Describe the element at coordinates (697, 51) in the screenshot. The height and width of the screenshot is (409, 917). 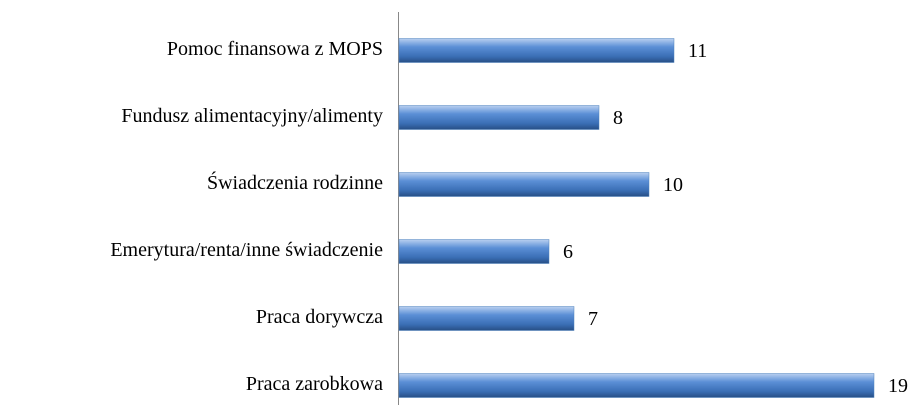
I see `value-label: 11` at that location.